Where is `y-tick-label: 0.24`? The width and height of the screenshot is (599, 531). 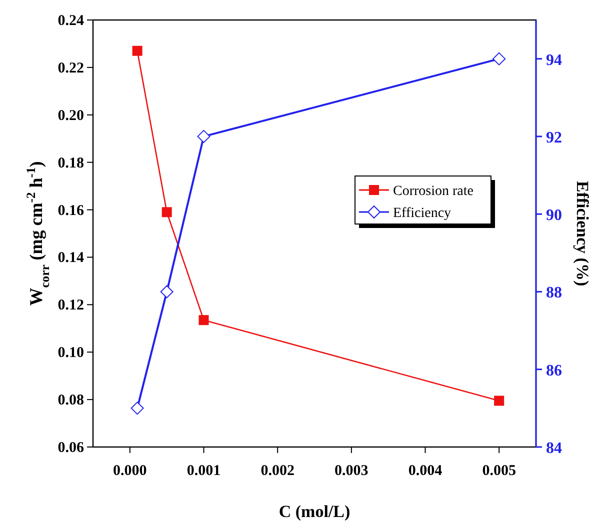
y-tick-label: 0.24 is located at coordinates (71, 21).